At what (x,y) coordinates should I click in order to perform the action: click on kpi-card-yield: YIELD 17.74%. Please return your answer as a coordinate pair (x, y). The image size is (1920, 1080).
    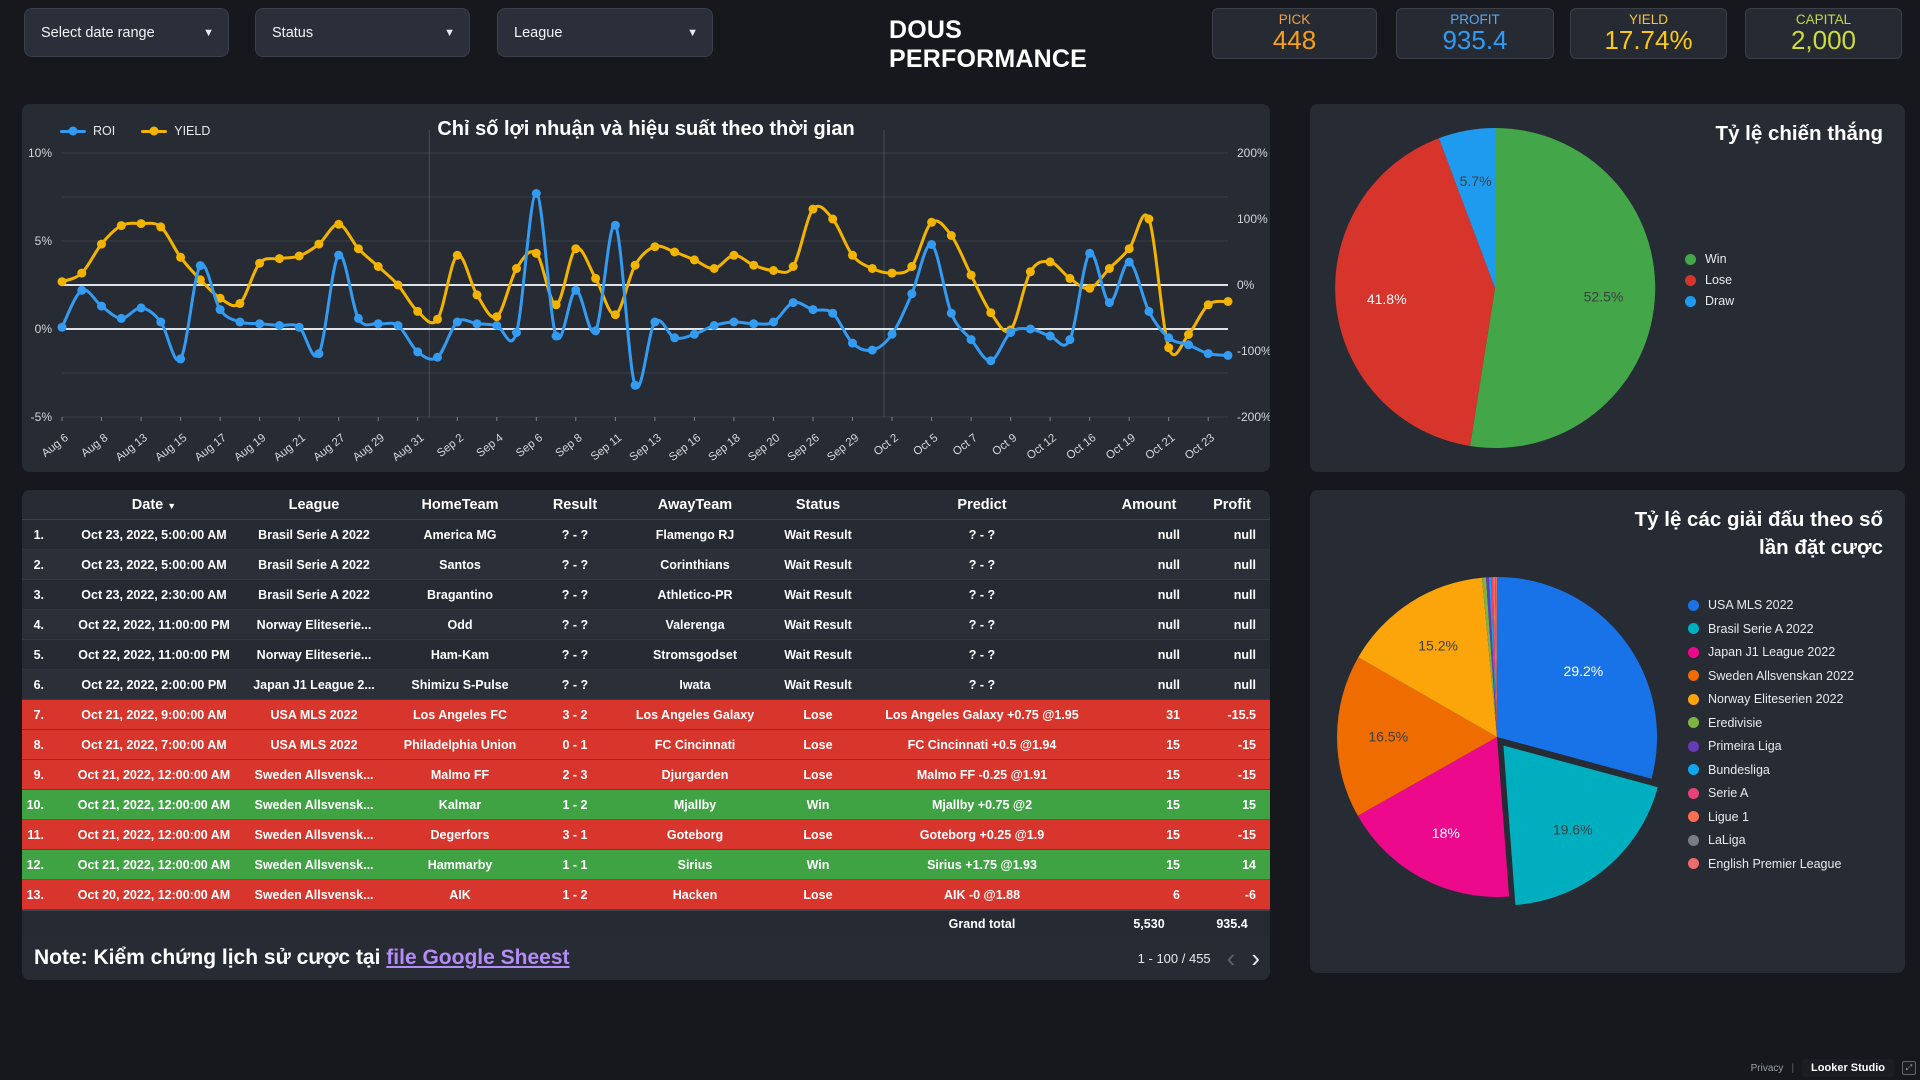
    Looking at the image, I should click on (1648, 33).